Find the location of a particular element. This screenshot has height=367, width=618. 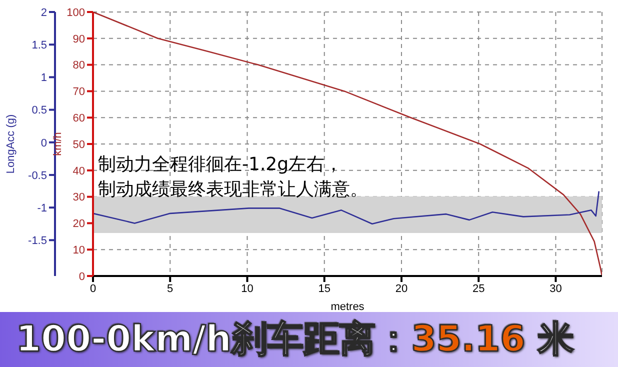

x-tick-label: 30 is located at coordinates (556, 288).